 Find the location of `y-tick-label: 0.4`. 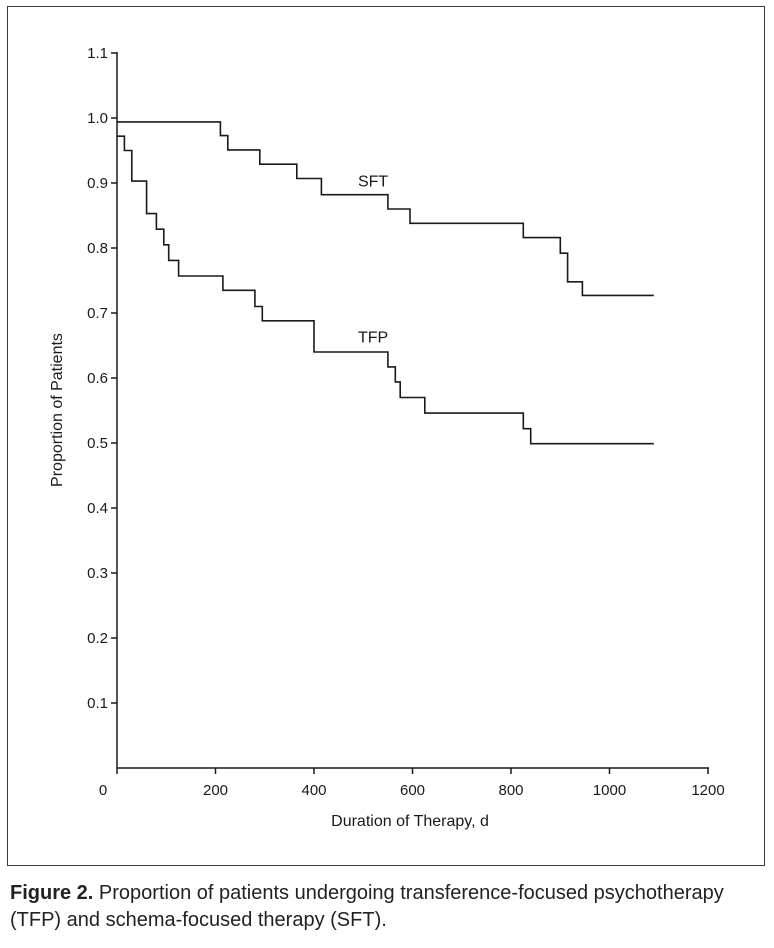

y-tick-label: 0.4 is located at coordinates (97, 508).